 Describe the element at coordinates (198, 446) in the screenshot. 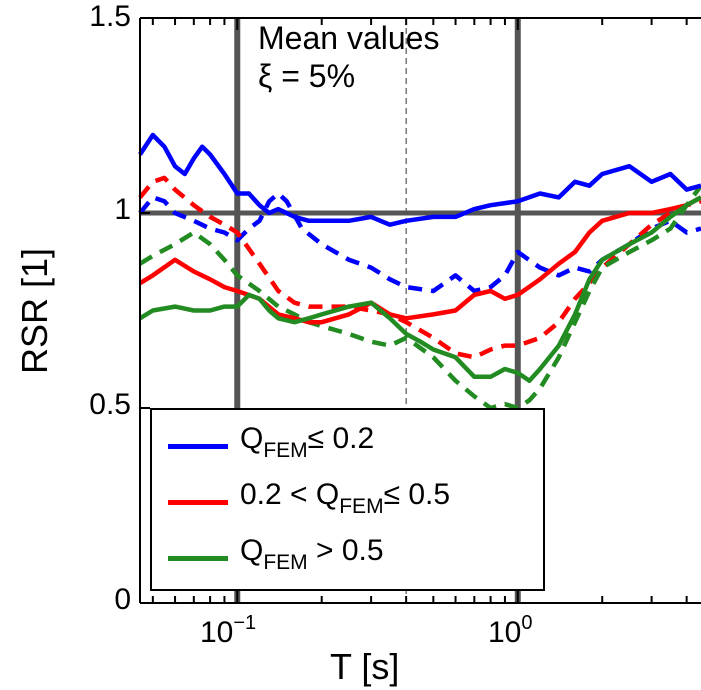

I see `legend-swatch-low` at that location.